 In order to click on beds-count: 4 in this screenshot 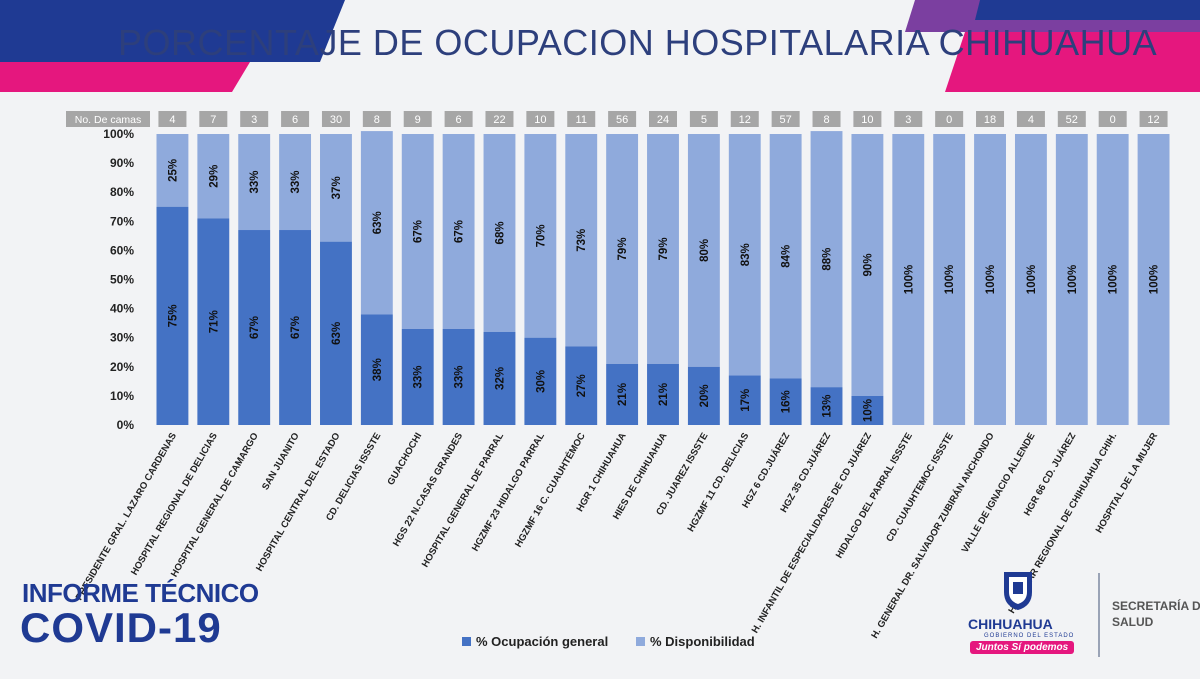, I will do `click(172, 120)`.